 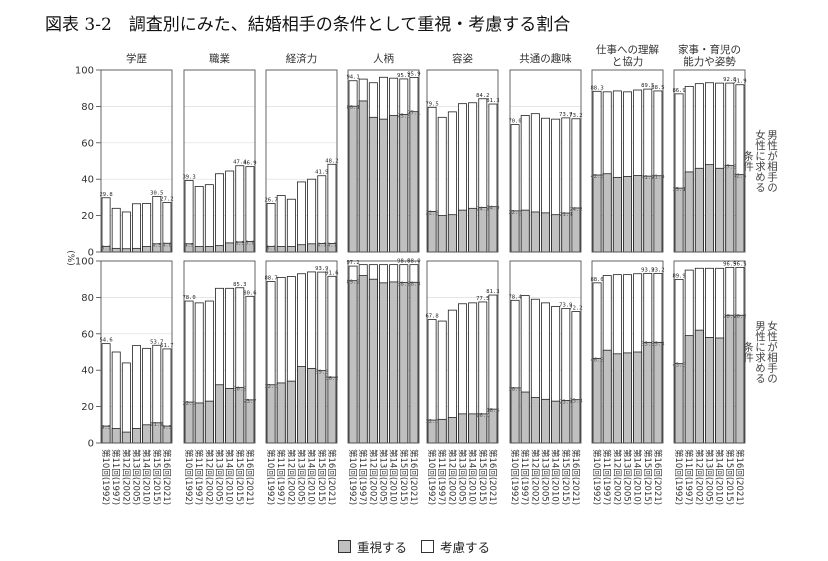 I want to click on data-label-total: 88.3, so click(x=596, y=88).